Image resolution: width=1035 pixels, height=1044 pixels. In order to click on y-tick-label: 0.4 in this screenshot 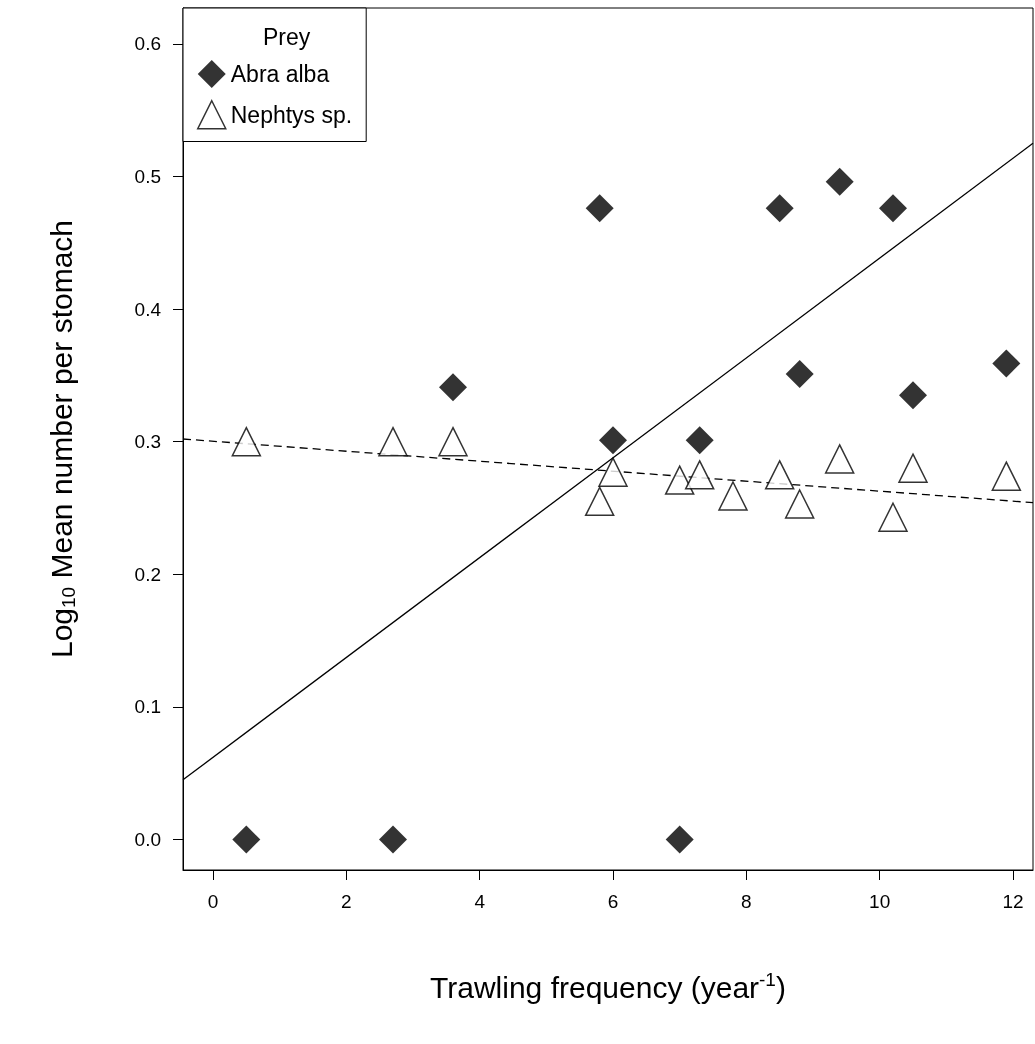, I will do `click(148, 309)`.